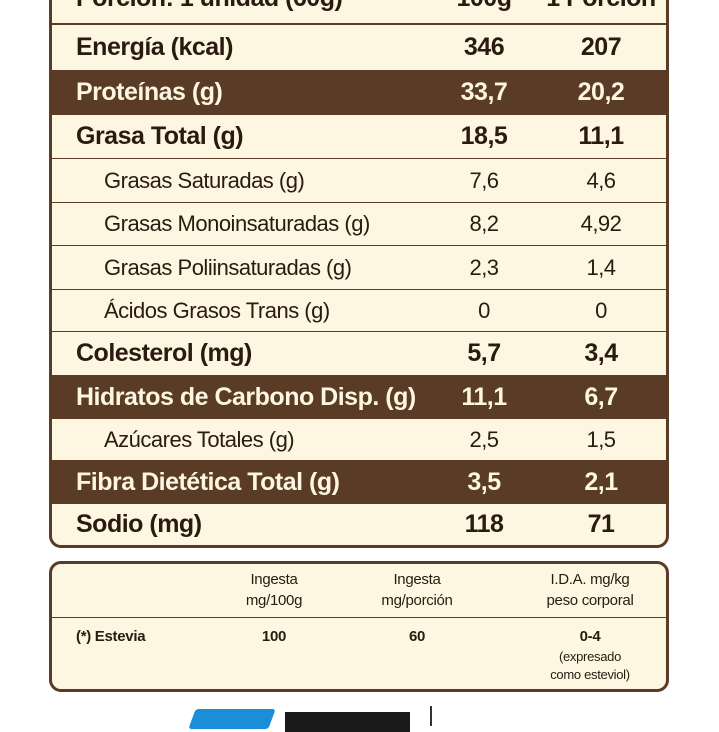  What do you see at coordinates (601, 353) in the screenshot?
I see `value-portion: 3,4` at bounding box center [601, 353].